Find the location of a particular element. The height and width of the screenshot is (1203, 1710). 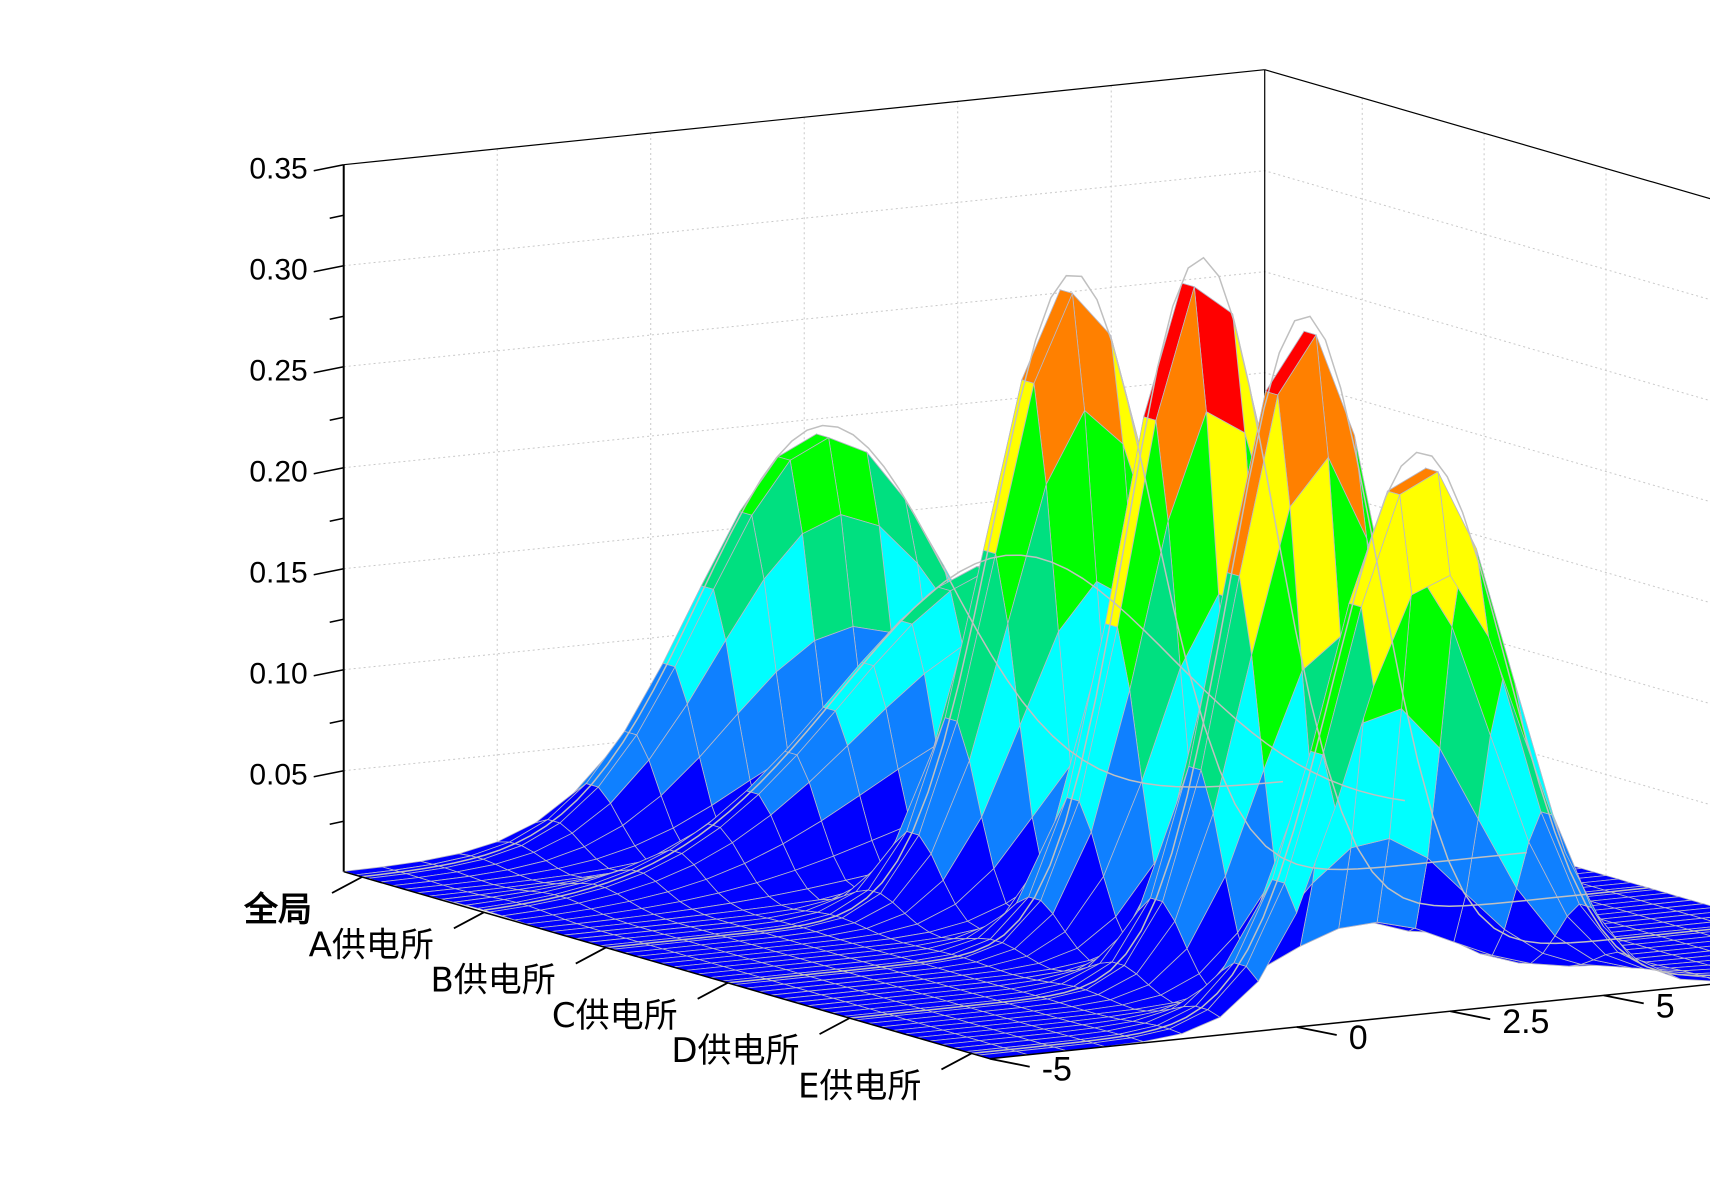

category-label: D供电所 is located at coordinates (735, 1051).